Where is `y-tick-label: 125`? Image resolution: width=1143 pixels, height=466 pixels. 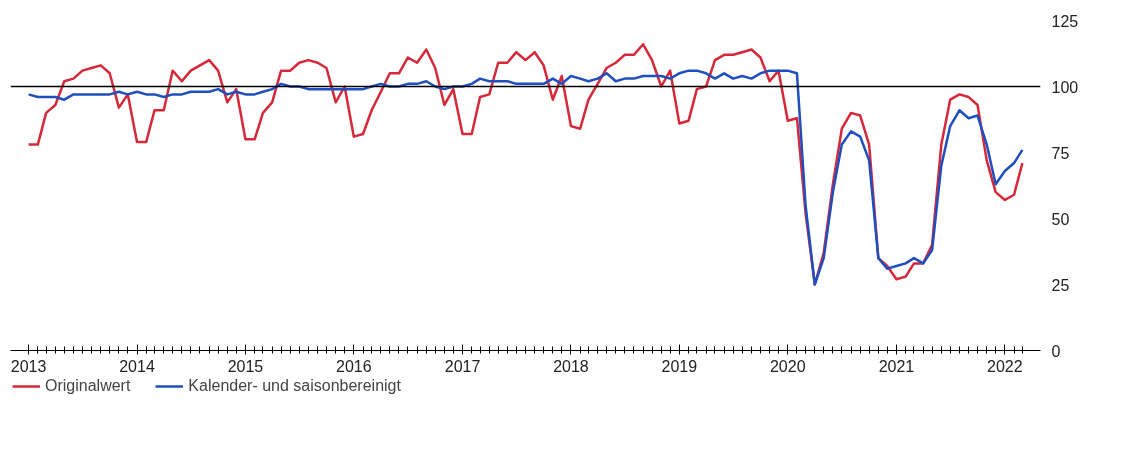
y-tick-label: 125 is located at coordinates (1065, 21).